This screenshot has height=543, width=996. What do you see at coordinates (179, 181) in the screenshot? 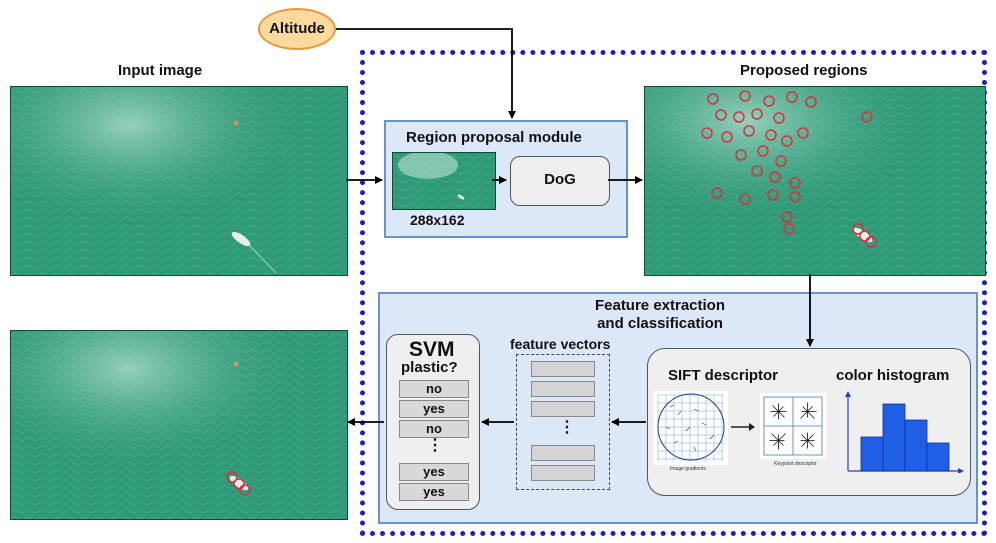
I see `input-image` at bounding box center [179, 181].